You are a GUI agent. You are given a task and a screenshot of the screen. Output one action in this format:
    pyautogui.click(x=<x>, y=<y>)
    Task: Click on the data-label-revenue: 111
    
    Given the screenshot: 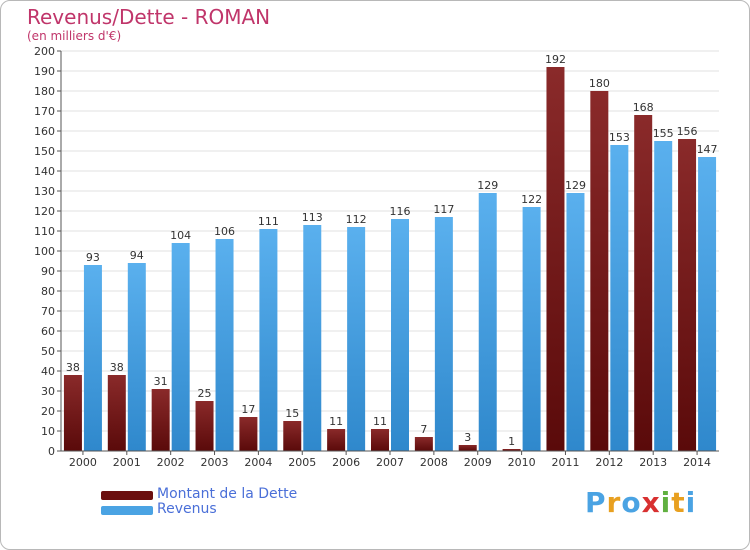 What is the action you would take?
    pyautogui.click(x=268, y=221)
    